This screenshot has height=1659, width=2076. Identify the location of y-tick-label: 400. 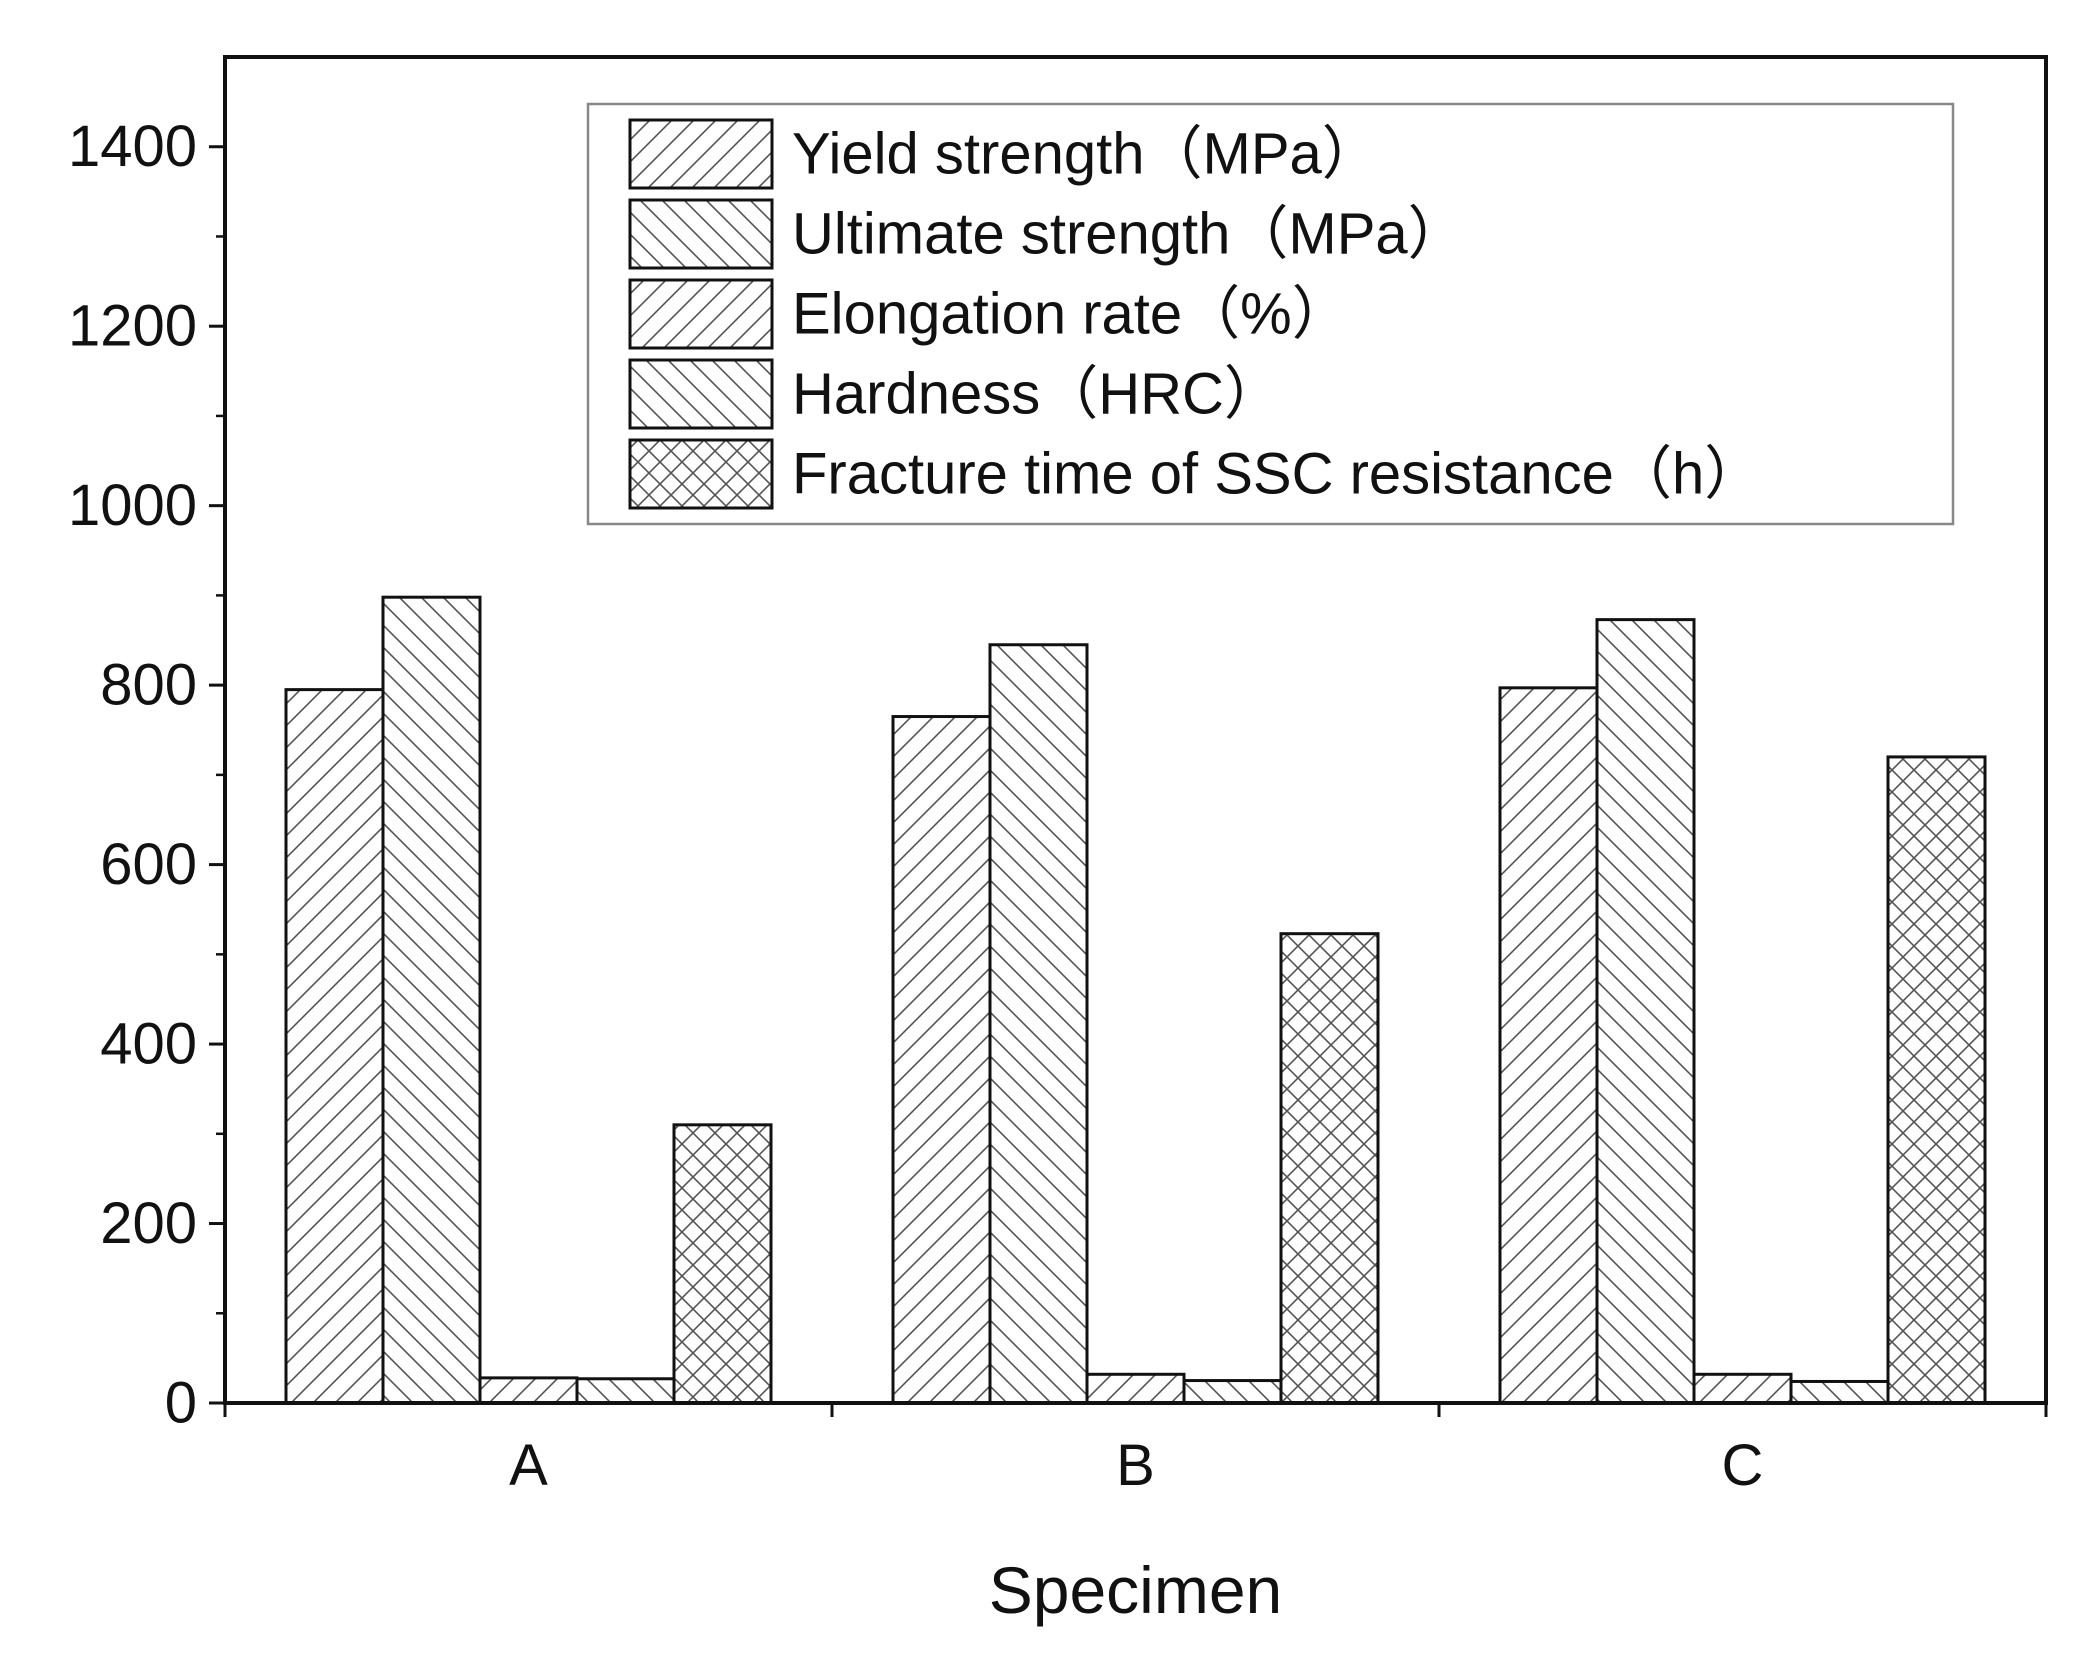
(148, 1044).